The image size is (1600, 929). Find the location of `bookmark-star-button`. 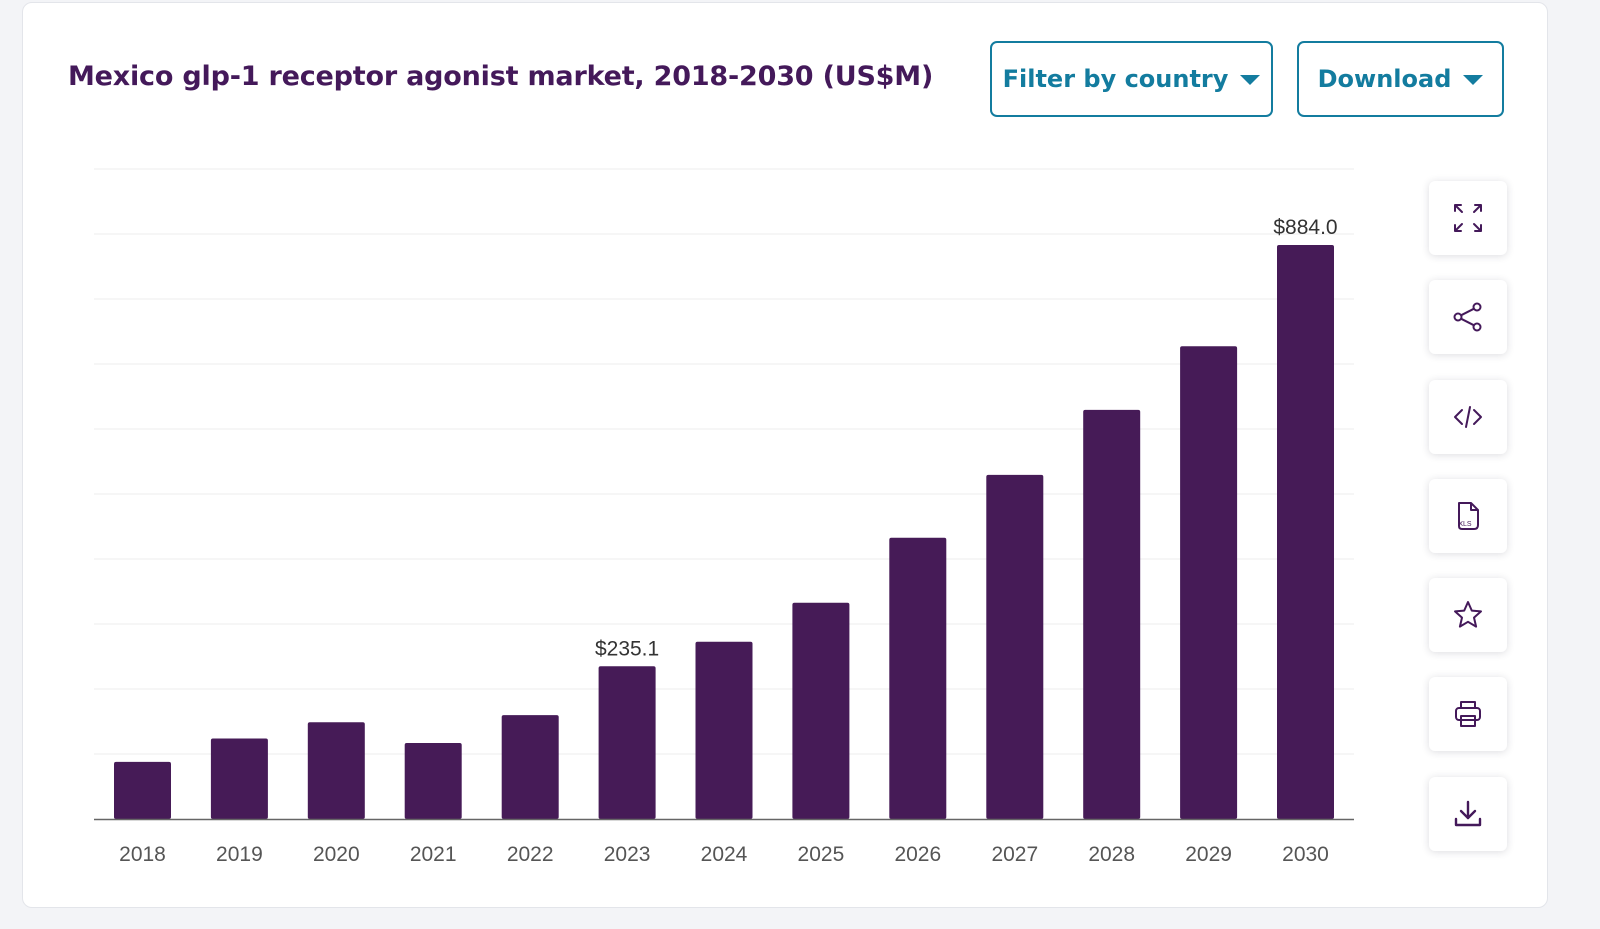

bookmark-star-button is located at coordinates (1468, 615).